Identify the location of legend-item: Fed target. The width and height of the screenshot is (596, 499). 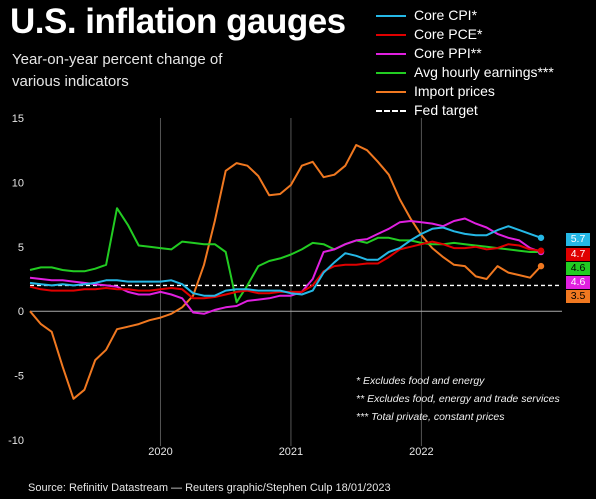
(465, 110).